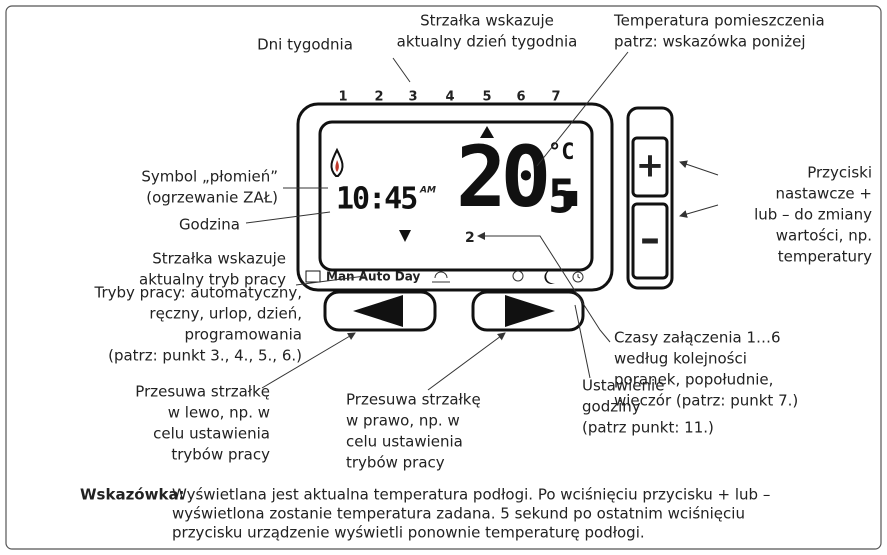 This screenshot has width=887, height=555. I want to click on lcd, so click(456, 196).